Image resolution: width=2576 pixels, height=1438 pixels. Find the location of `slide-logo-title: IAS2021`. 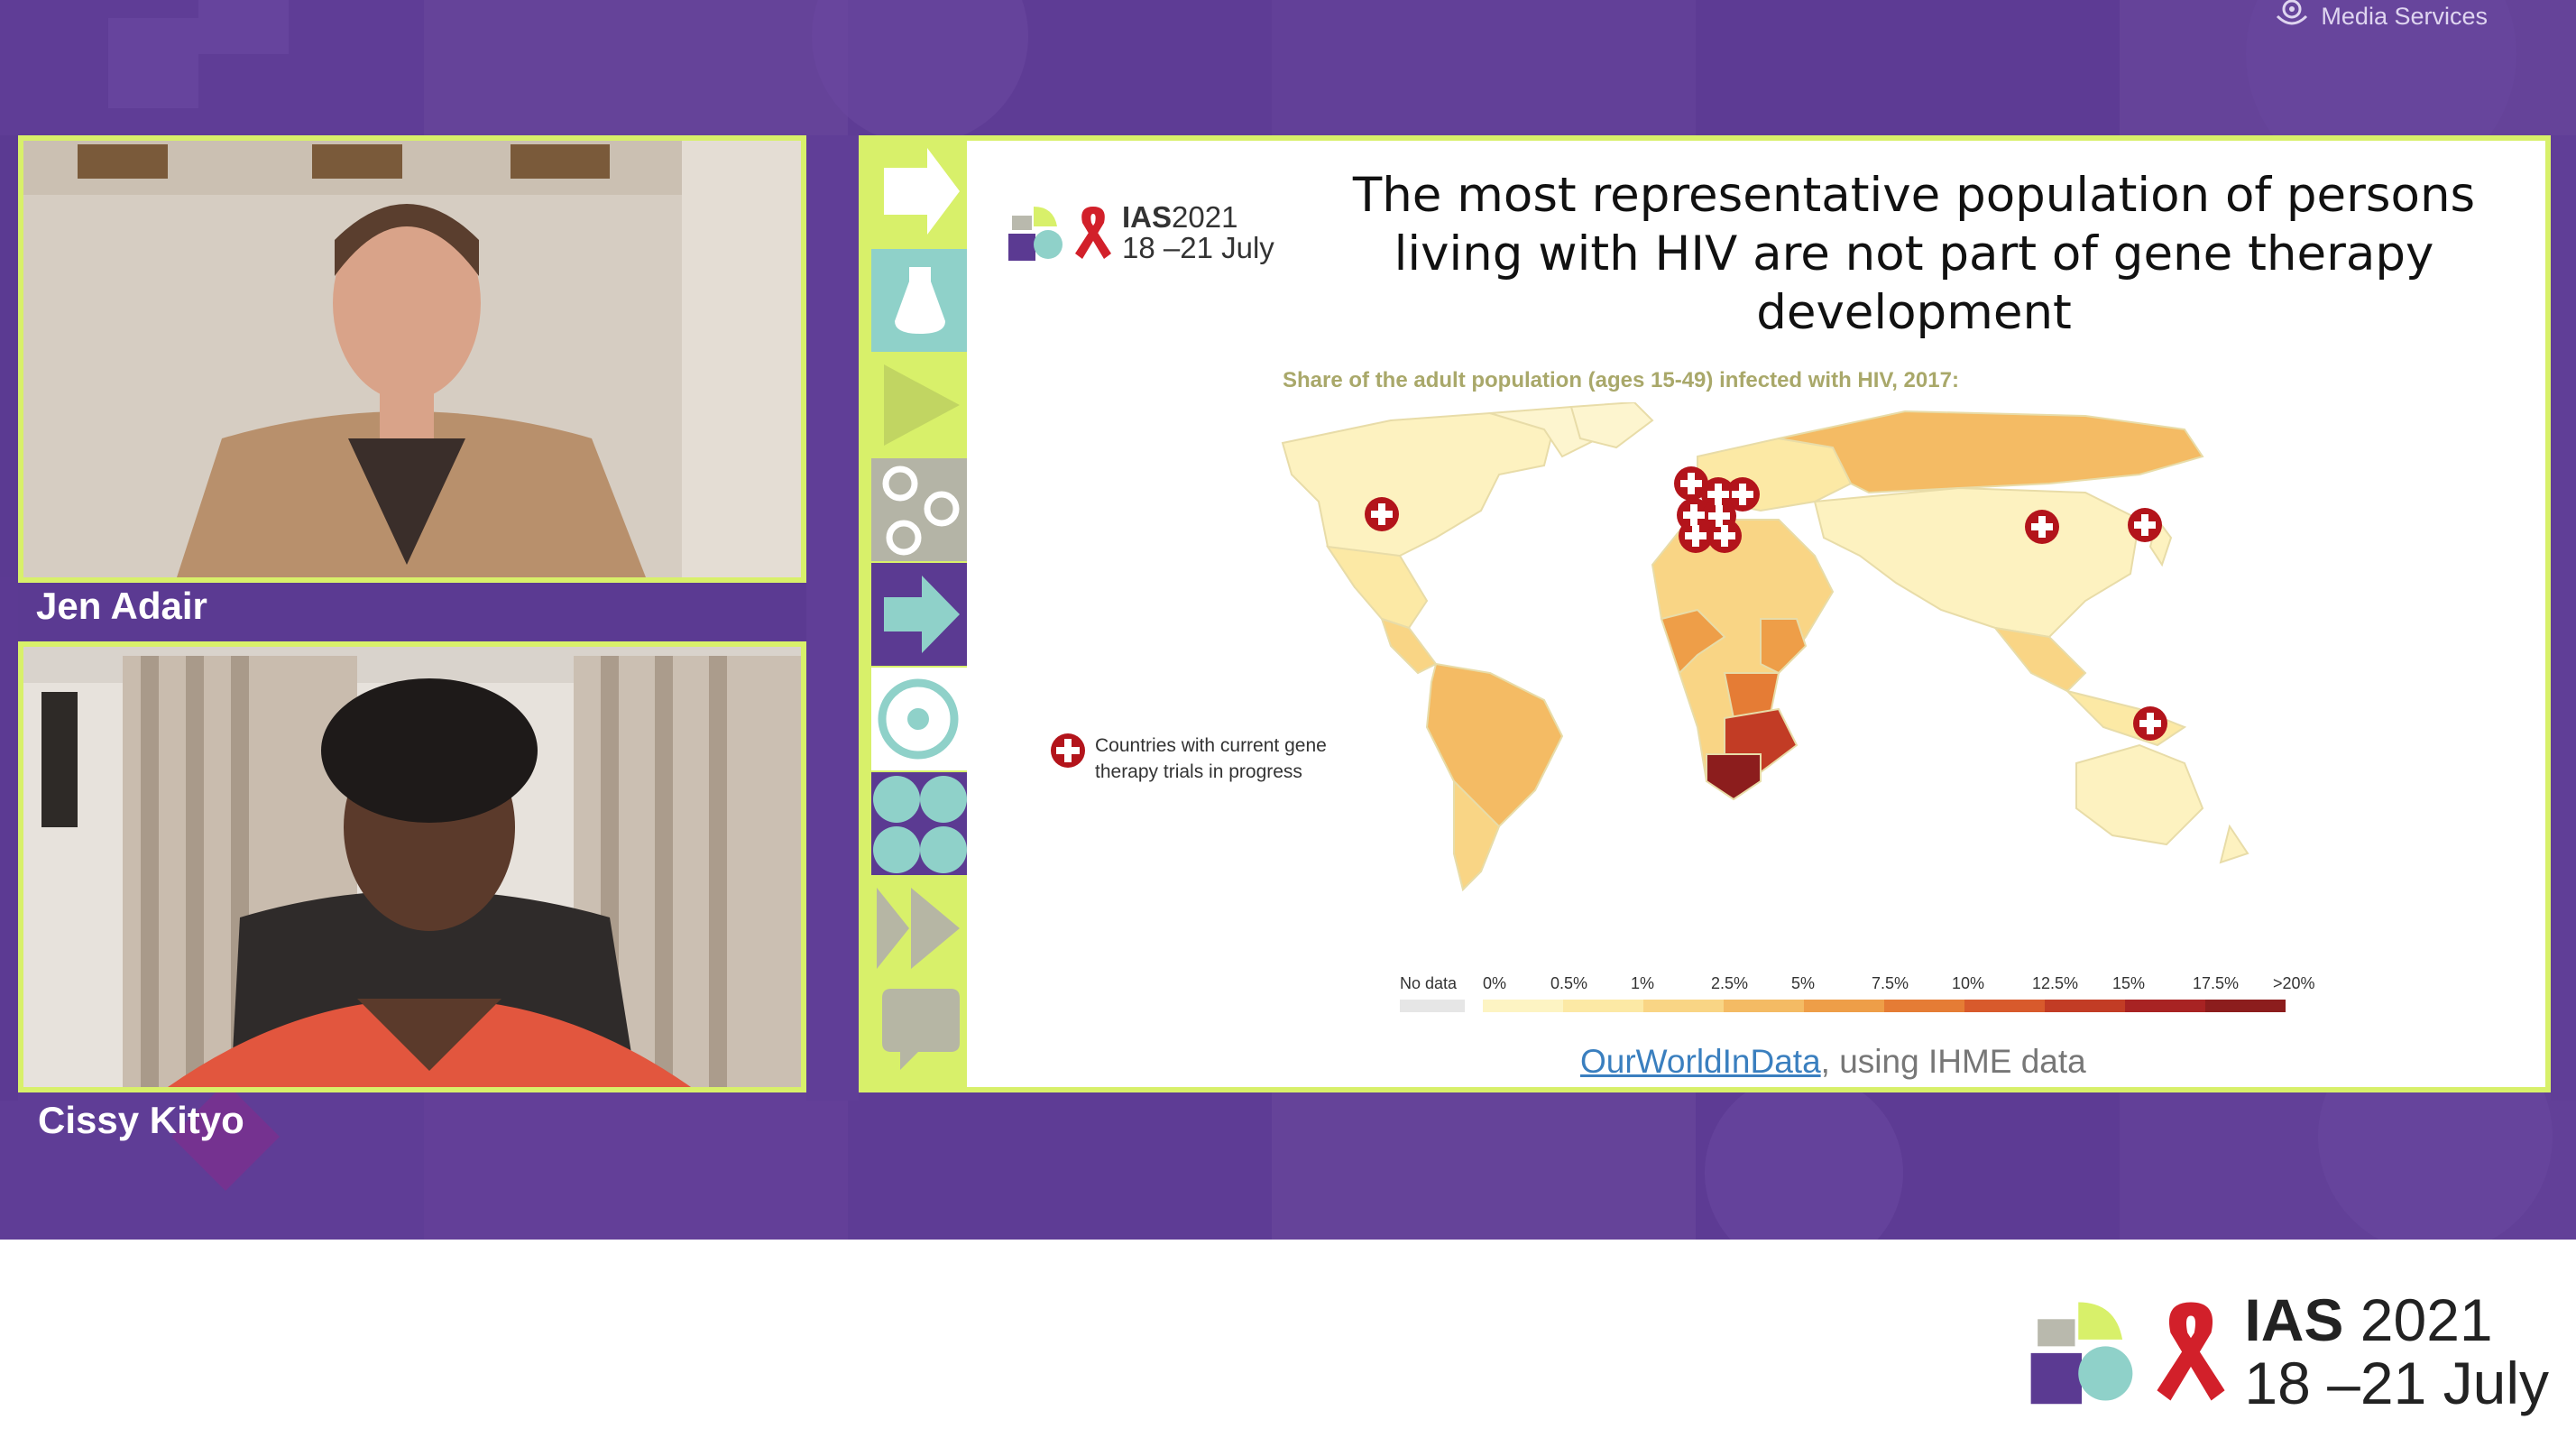

slide-logo-title: IAS2021 is located at coordinates (1180, 217).